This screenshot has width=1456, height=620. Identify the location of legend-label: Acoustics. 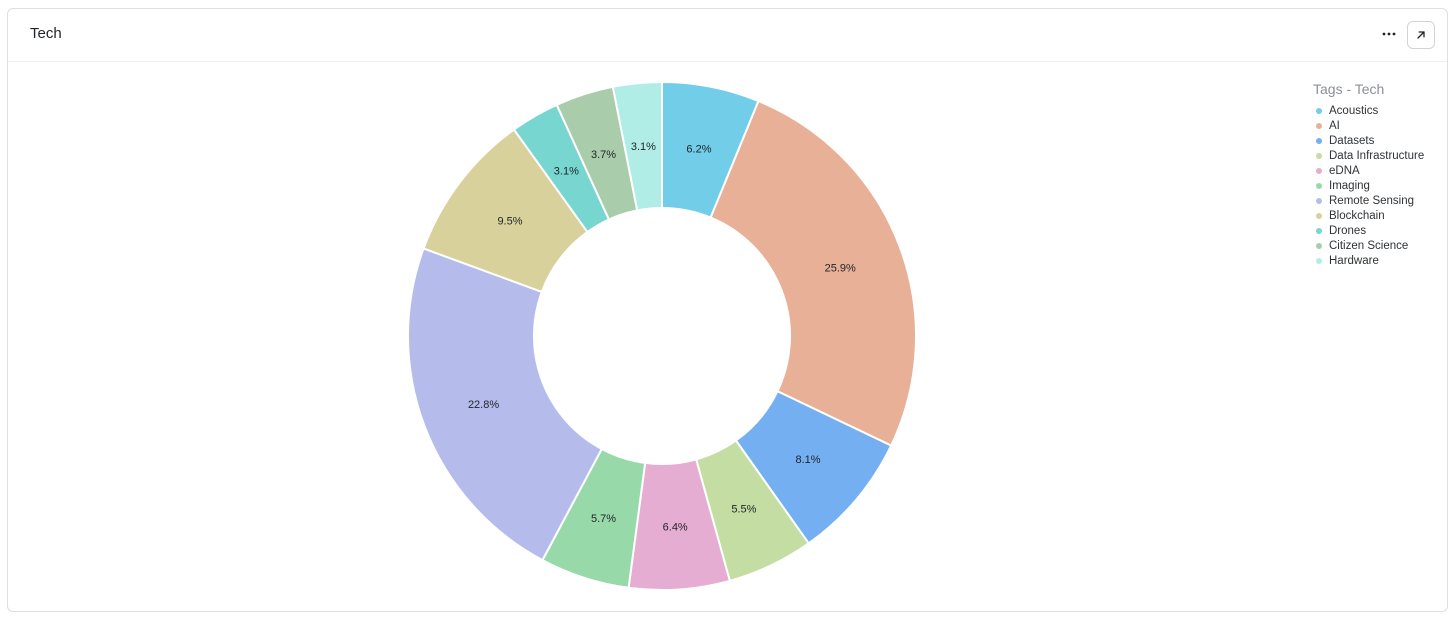
(1354, 110).